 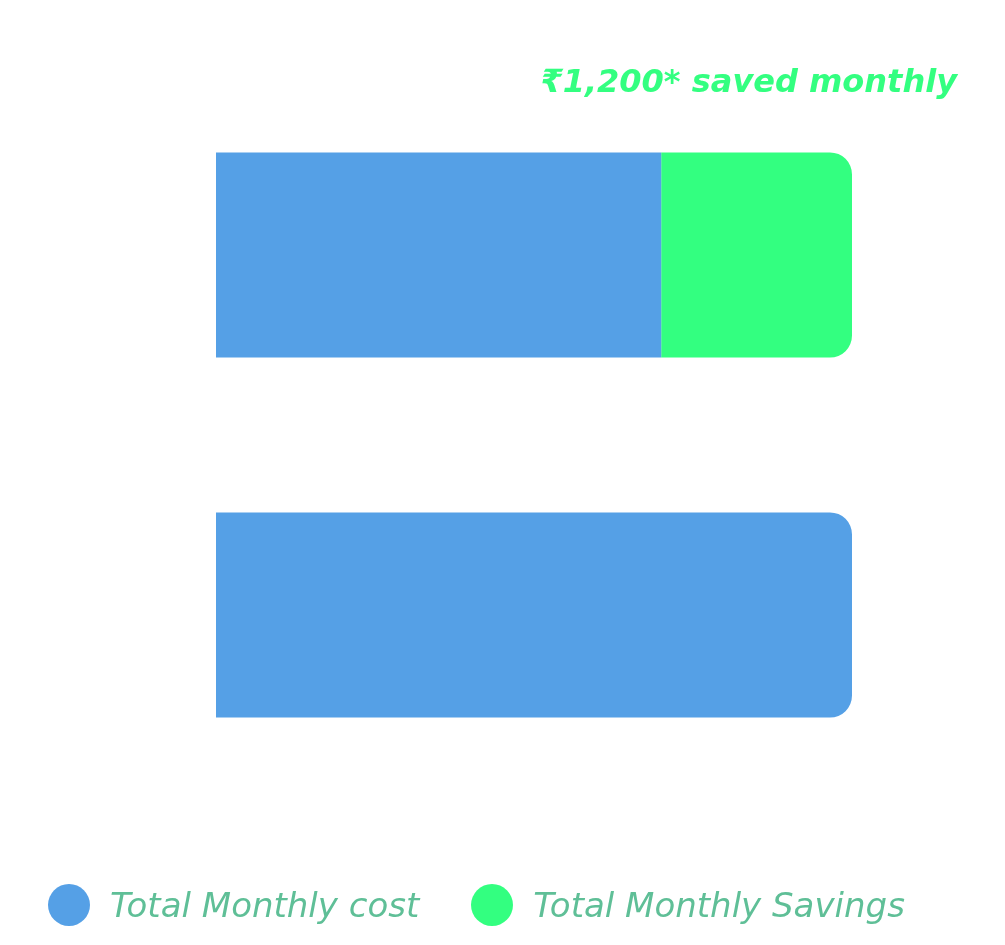 I want to click on annotation: ₹1,200* saved monthly, so click(x=748, y=81).